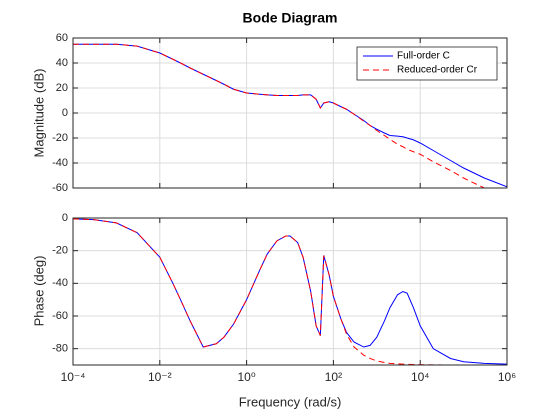 This screenshot has width=560, height=420. What do you see at coordinates (247, 377) in the screenshot?
I see `x-tick-label: 10⁰` at bounding box center [247, 377].